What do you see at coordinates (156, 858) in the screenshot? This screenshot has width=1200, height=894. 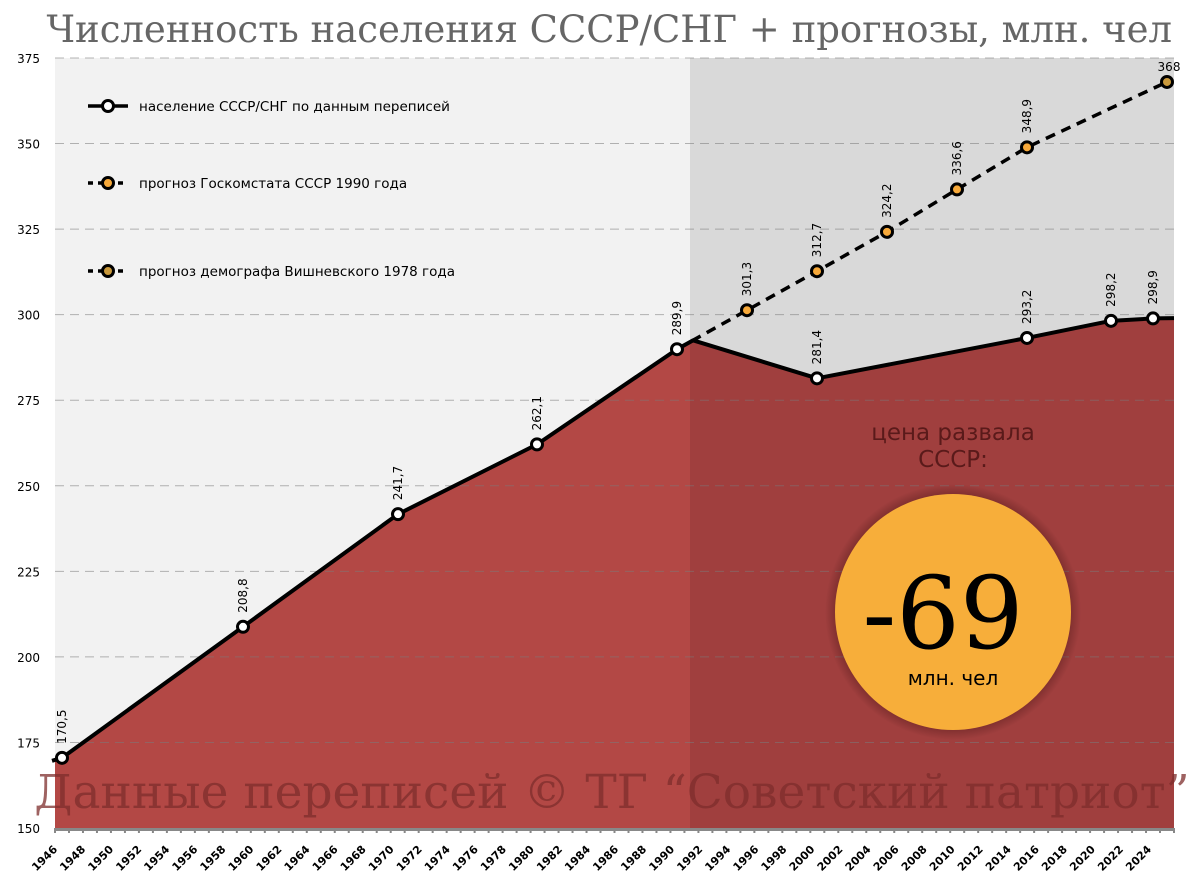 I see `x-tick-label: 1954` at bounding box center [156, 858].